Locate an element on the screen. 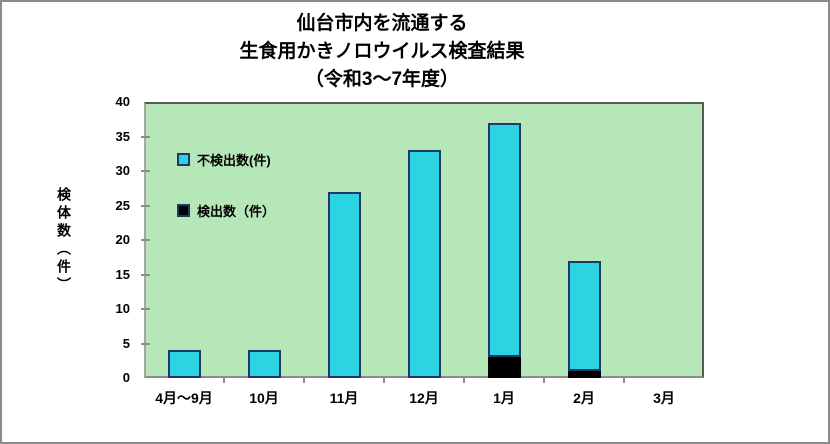 Image resolution: width=830 pixels, height=444 pixels. y-tick-label: 40 is located at coordinates (122, 101).